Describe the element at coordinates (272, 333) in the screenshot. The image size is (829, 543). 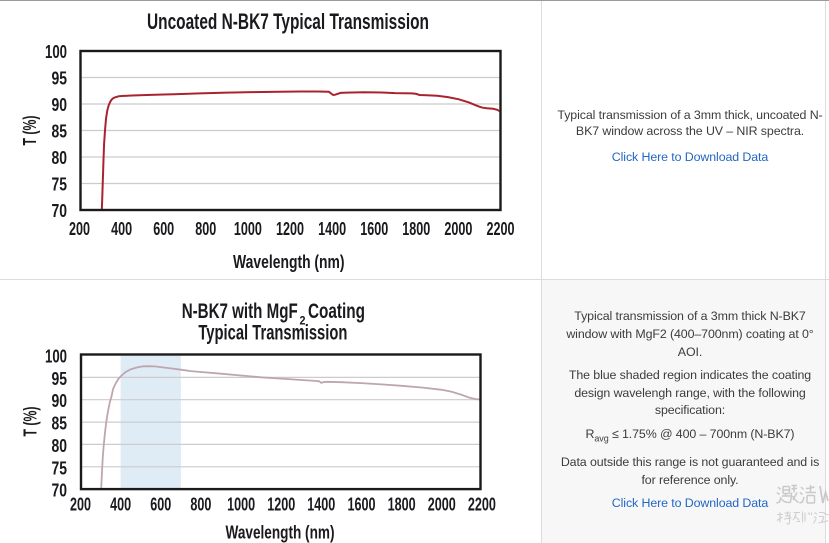
I see `svg-text: Typical Transmission` at that location.